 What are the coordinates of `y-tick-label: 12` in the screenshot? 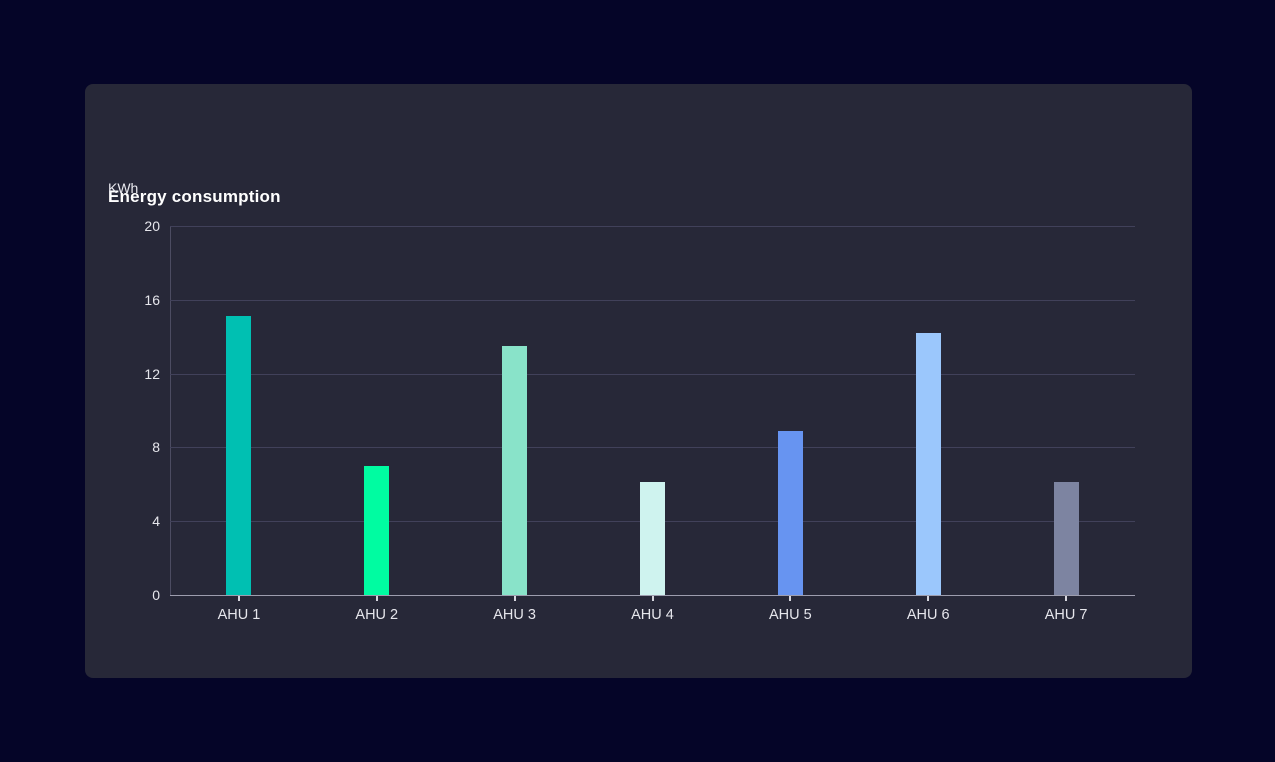 It's located at (152, 373).